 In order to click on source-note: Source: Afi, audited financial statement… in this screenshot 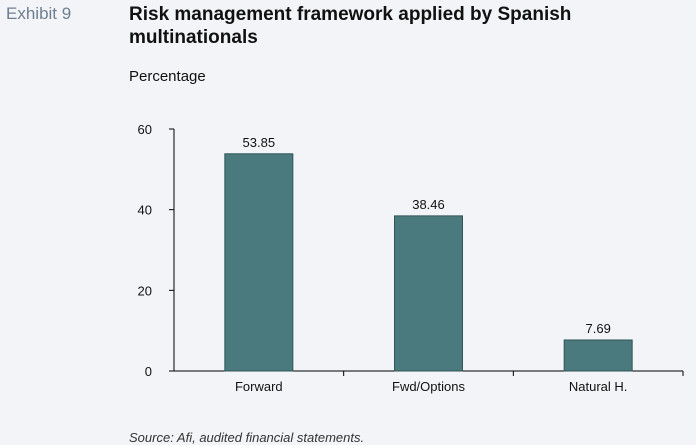, I will do `click(247, 437)`.